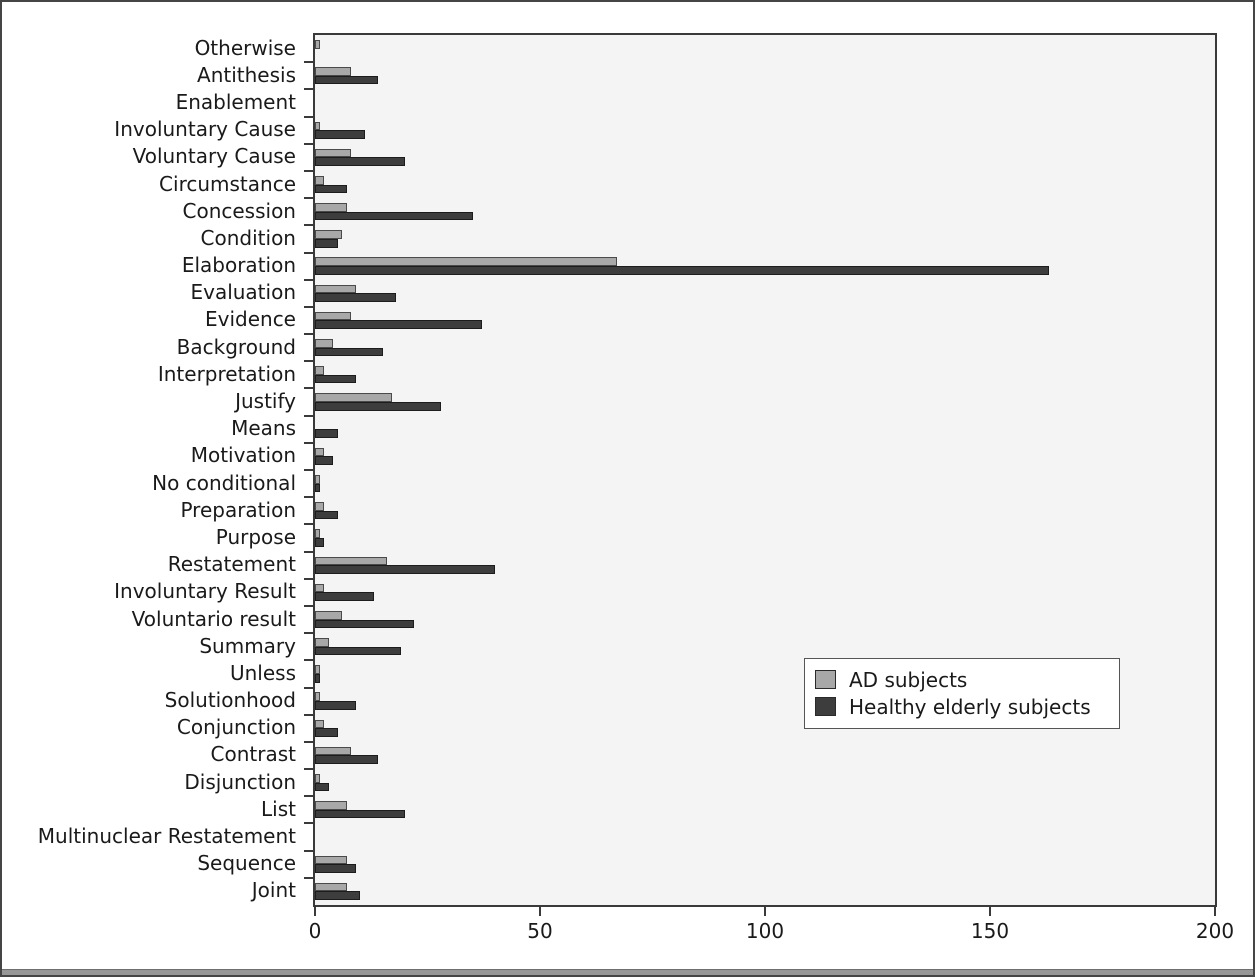  I want to click on y-axis-label: No conditional, so click(224, 482).